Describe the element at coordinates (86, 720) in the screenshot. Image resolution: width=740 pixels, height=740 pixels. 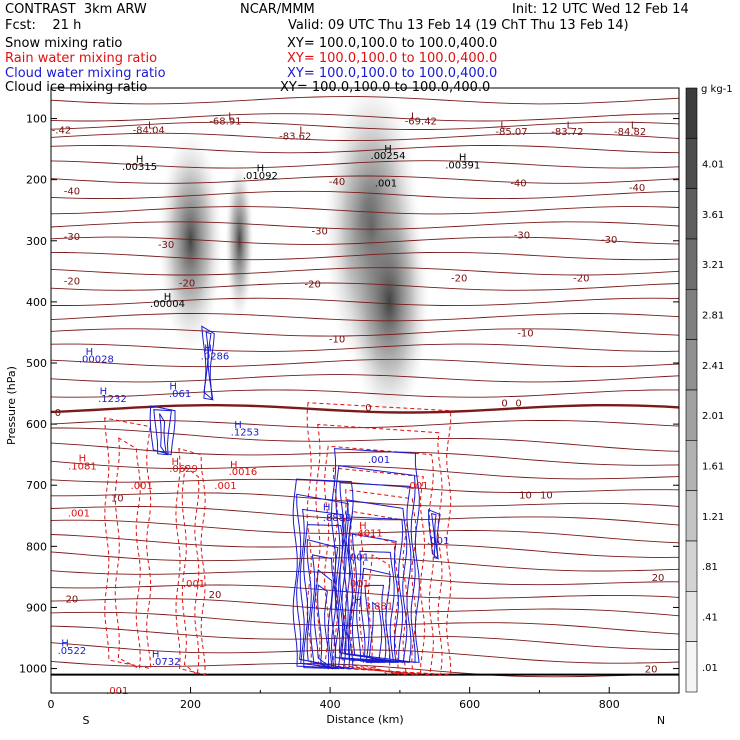
I see `x-end-label-left: S` at that location.